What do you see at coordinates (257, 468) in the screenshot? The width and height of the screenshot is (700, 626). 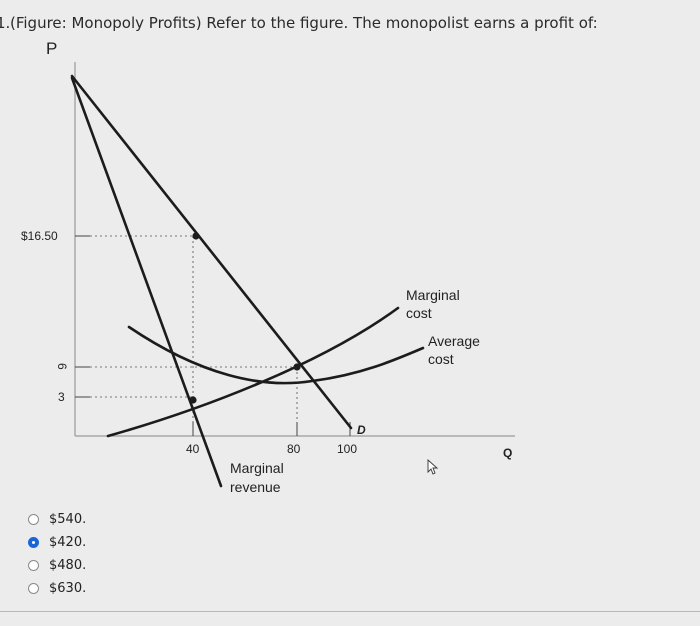 I see `marginal-revenue-label: Marginal` at bounding box center [257, 468].